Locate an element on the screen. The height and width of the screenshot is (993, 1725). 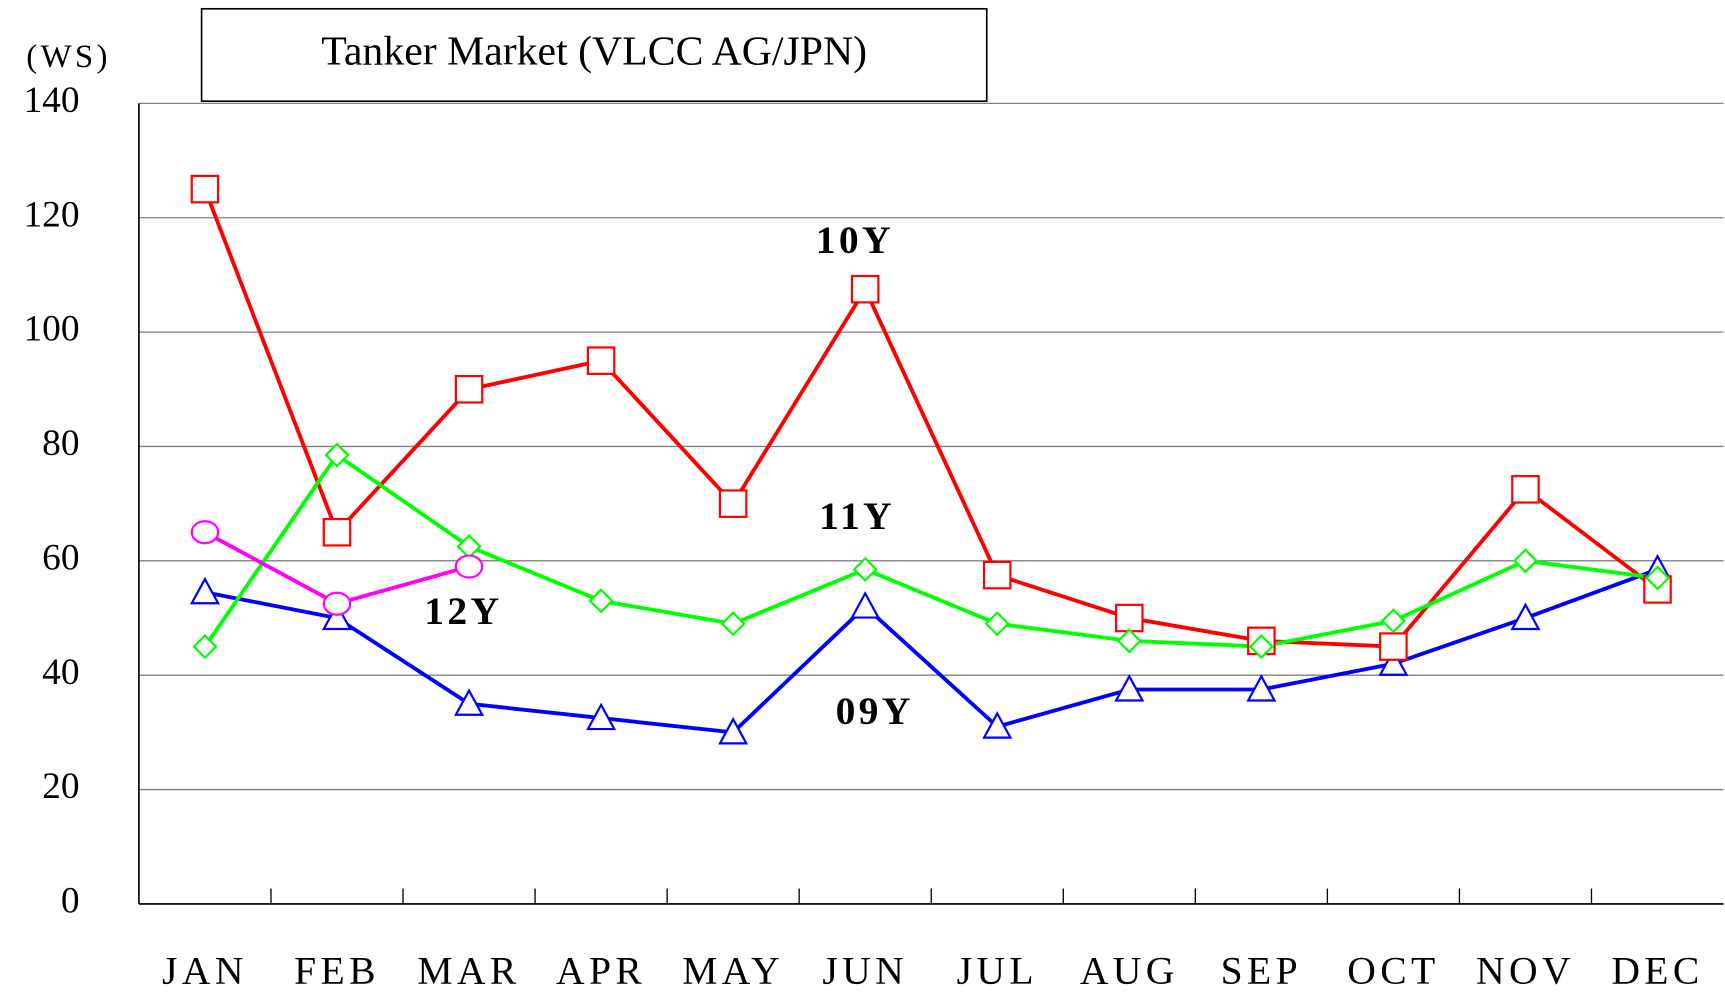
y-tick-label: 60 is located at coordinates (60, 557).